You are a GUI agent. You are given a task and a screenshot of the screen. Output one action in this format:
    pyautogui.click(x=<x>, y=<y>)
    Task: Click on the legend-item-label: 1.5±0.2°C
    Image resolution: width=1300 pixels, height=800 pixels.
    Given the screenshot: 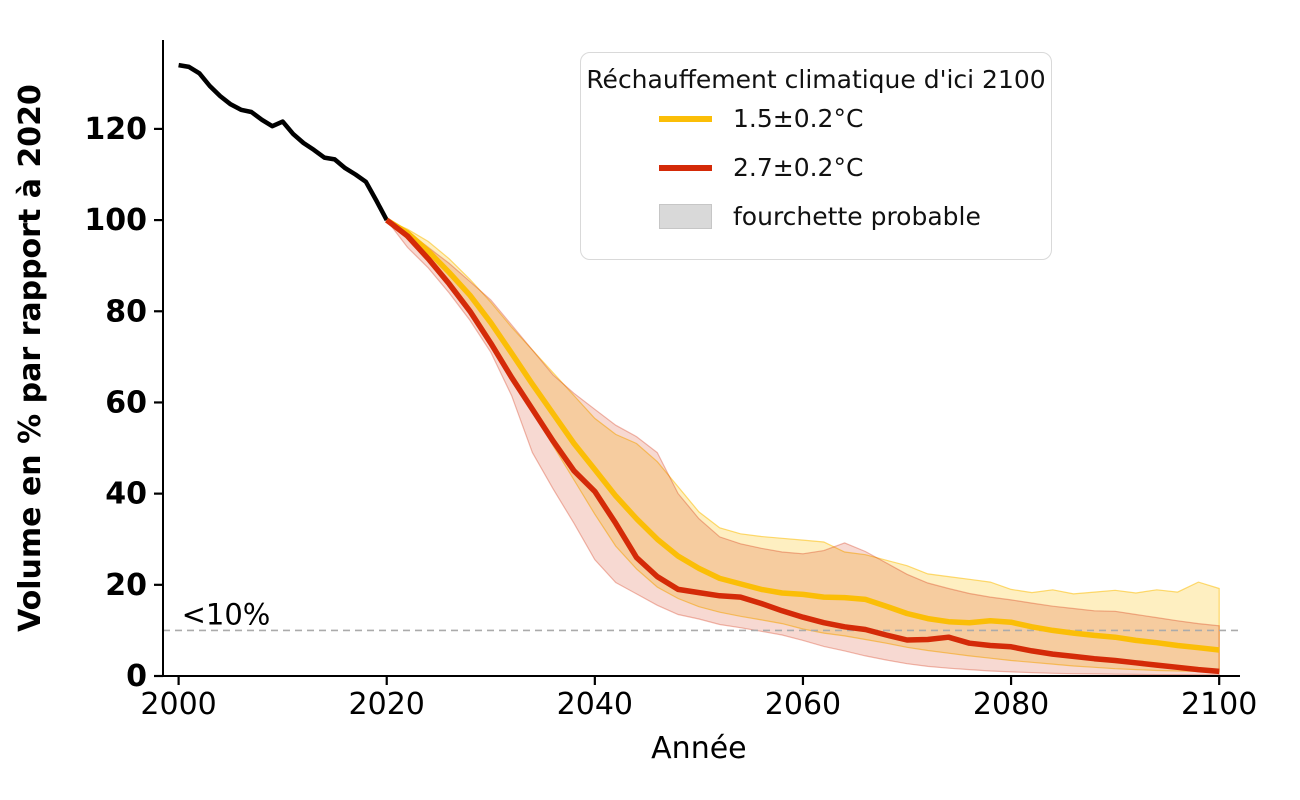 What is the action you would take?
    pyautogui.click(x=798, y=118)
    